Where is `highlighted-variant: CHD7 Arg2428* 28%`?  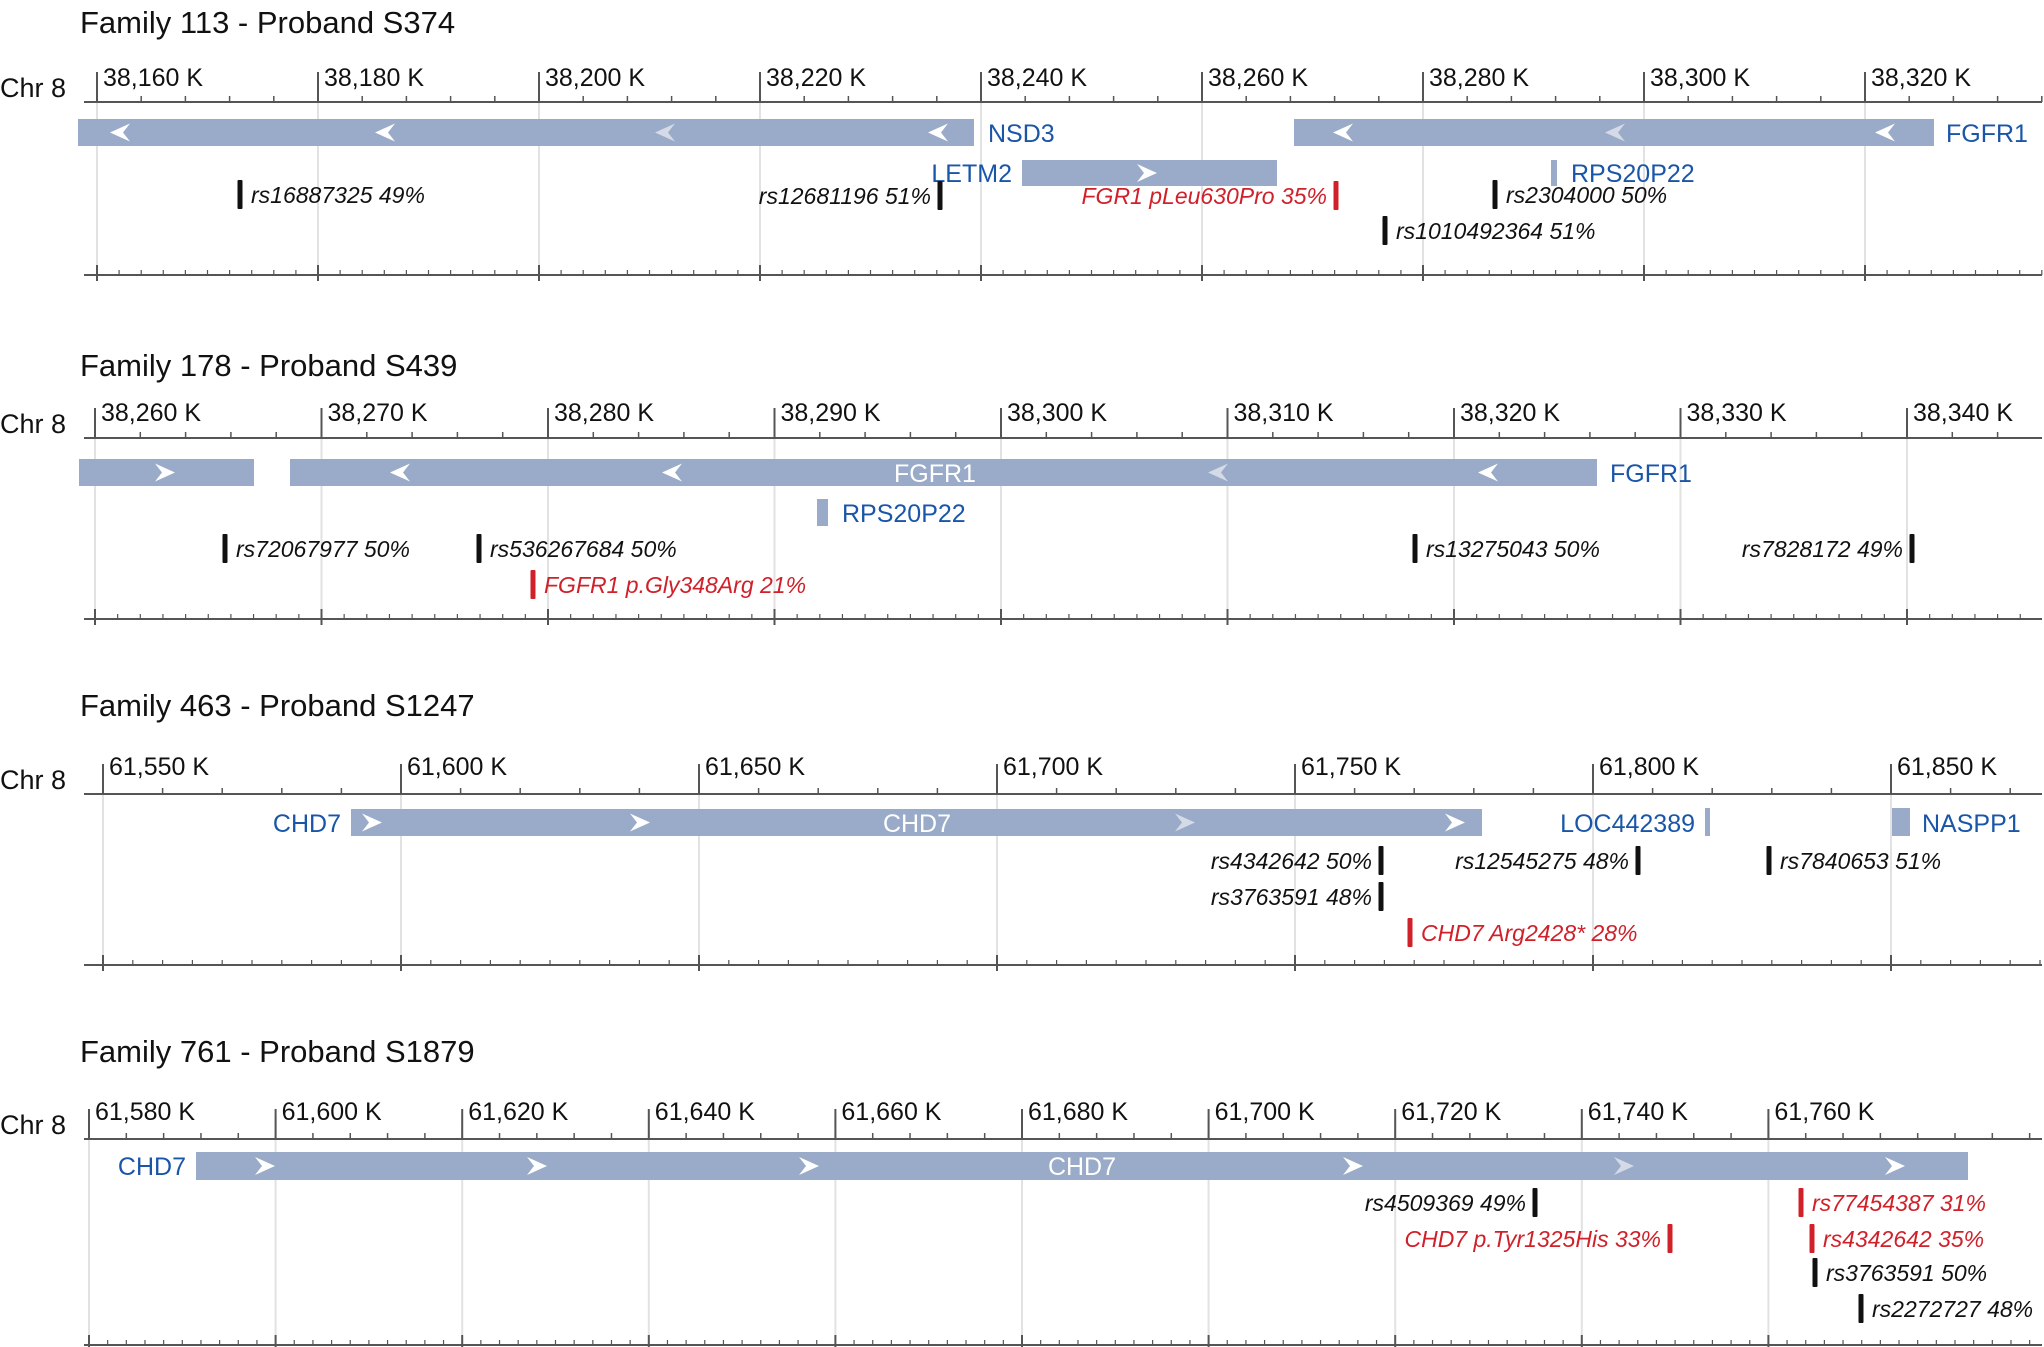
highlighted-variant: CHD7 Arg2428* 28% is located at coordinates (1522, 932).